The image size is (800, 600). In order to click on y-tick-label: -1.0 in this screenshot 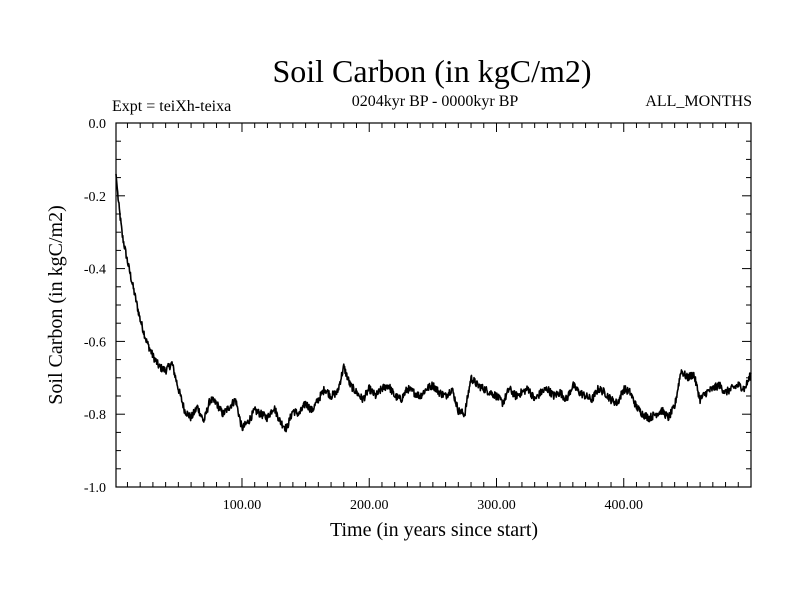, I will do `click(95, 488)`.